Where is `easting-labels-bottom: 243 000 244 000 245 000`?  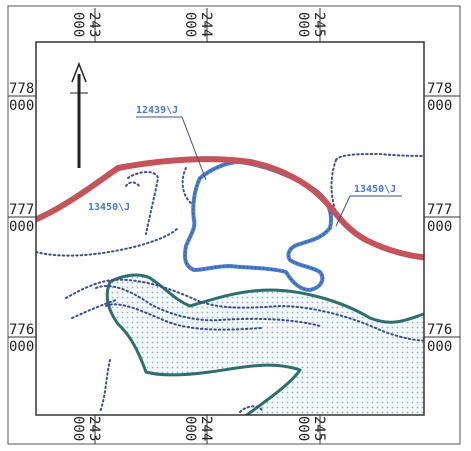
easting-labels-bottom: 243 000 244 000 245 000 is located at coordinates (198, 428).